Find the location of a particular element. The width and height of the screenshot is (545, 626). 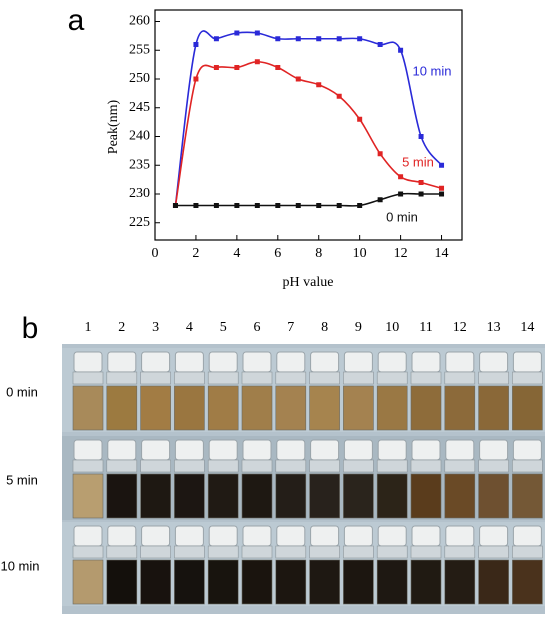

column-label: 12 is located at coordinates (460, 327).